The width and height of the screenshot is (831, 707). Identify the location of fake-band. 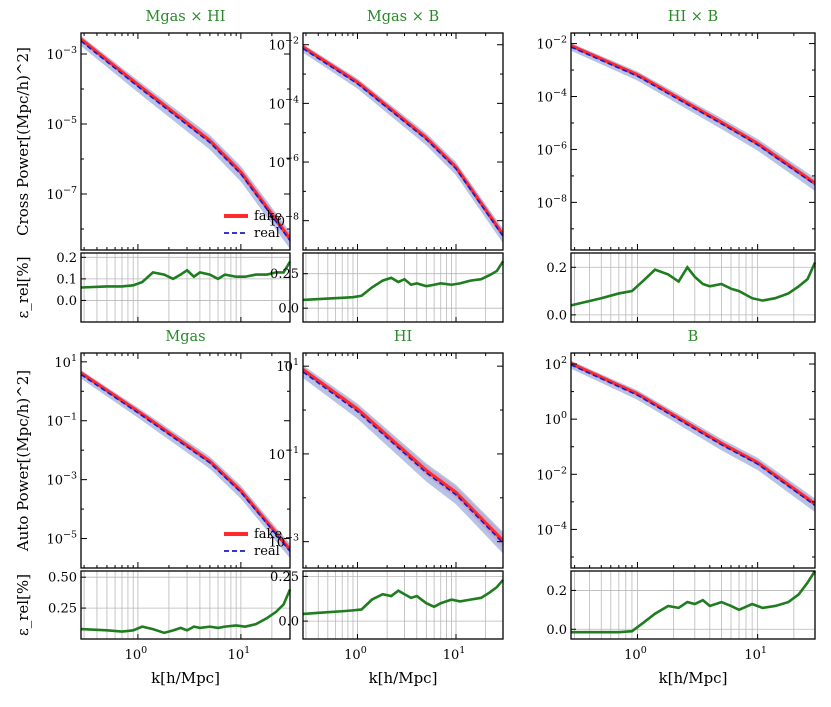
(403, 142).